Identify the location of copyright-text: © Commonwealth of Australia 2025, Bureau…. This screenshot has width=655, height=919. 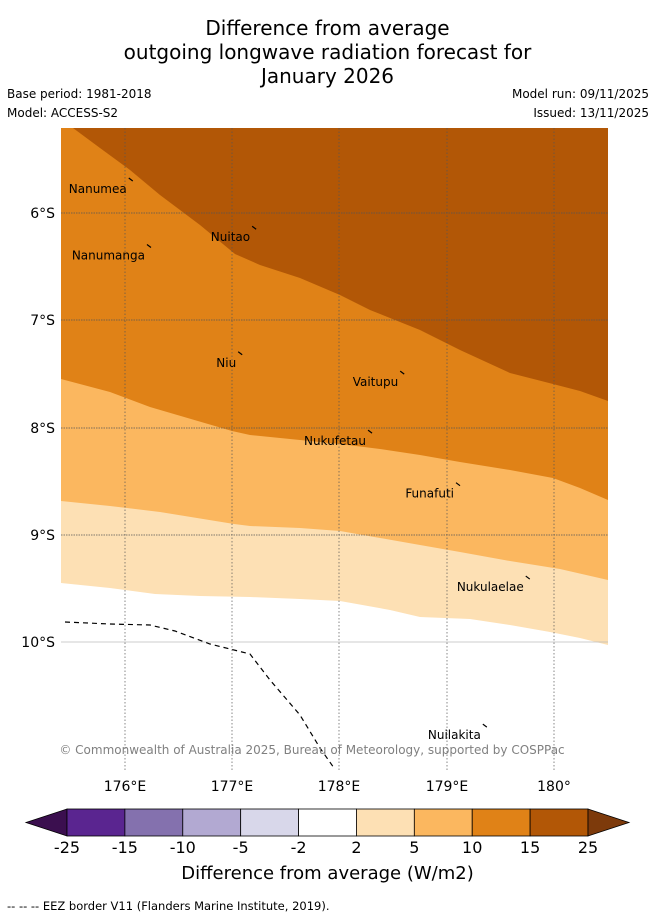
(311, 750).